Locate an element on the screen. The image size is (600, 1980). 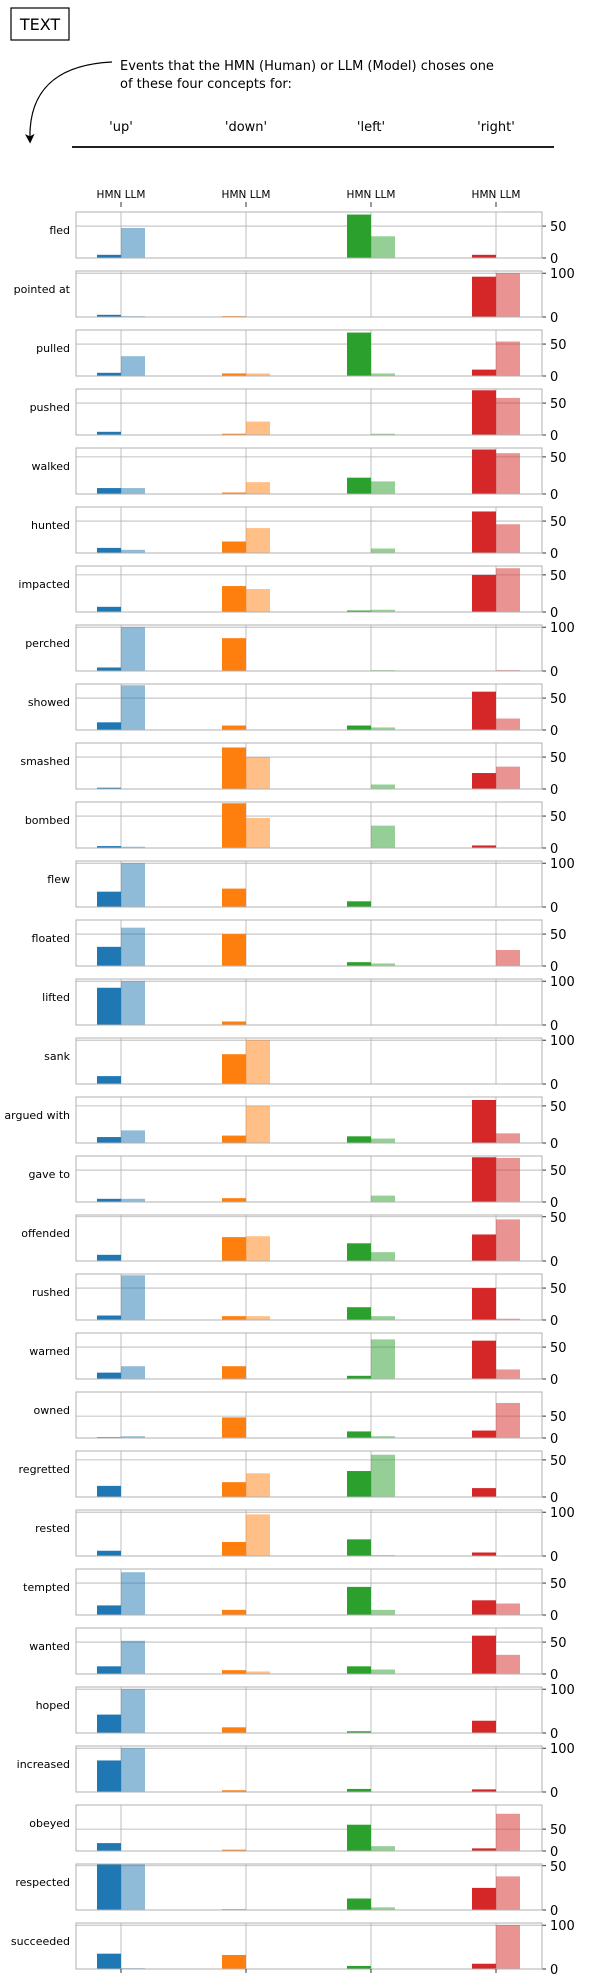
column-headers: HMN LLM HMN LLM HMN LLM HMN LLM is located at coordinates (309, 198).